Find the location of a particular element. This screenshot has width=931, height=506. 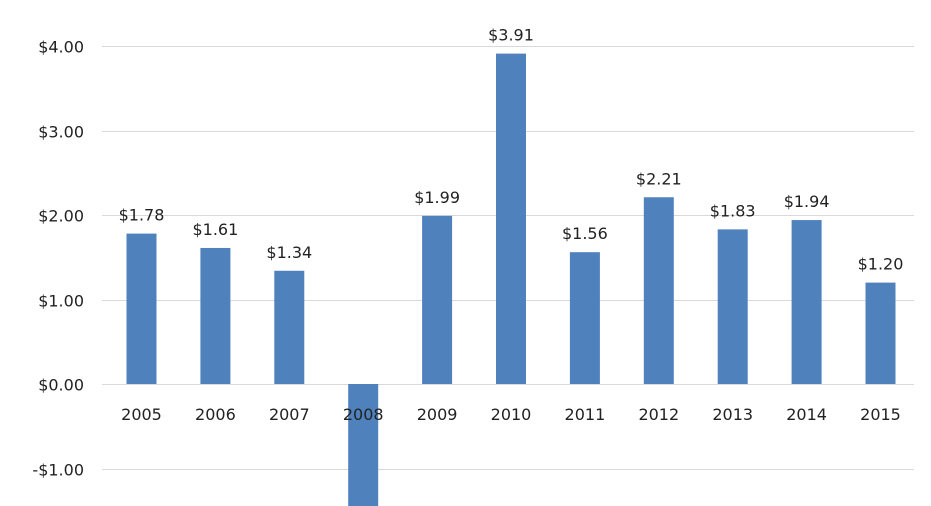

x-tick-label: 2011 is located at coordinates (585, 414).